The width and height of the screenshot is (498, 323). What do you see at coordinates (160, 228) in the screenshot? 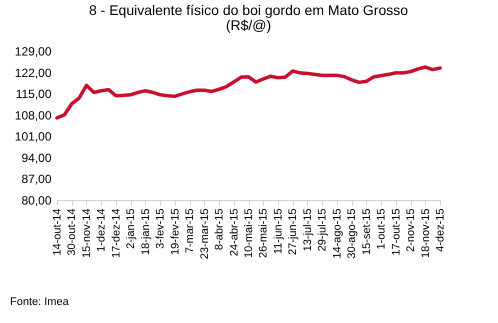
I see `x-tick-label: 3-fev-15` at bounding box center [160, 228].